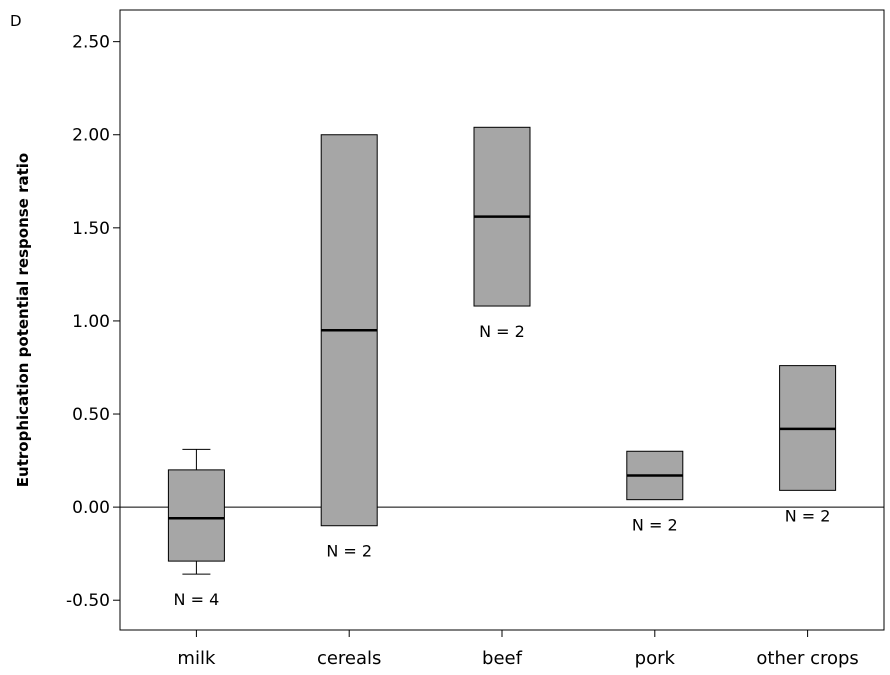 Image resolution: width=890 pixels, height=675 pixels. Describe the element at coordinates (808, 445) in the screenshot. I see `box-other-crops: N = 2` at that location.